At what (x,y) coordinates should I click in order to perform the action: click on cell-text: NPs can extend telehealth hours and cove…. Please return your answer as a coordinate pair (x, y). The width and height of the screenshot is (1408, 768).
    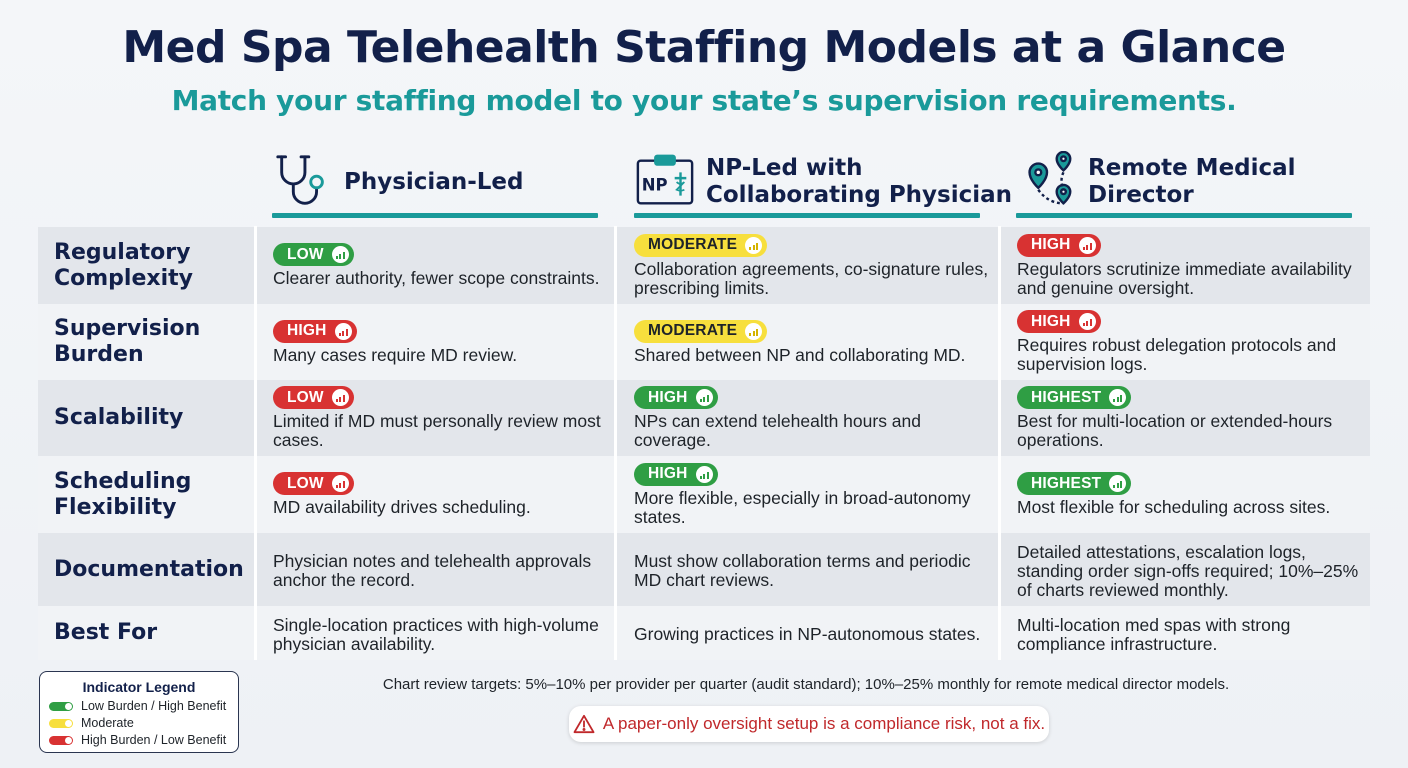
    Looking at the image, I should click on (777, 430).